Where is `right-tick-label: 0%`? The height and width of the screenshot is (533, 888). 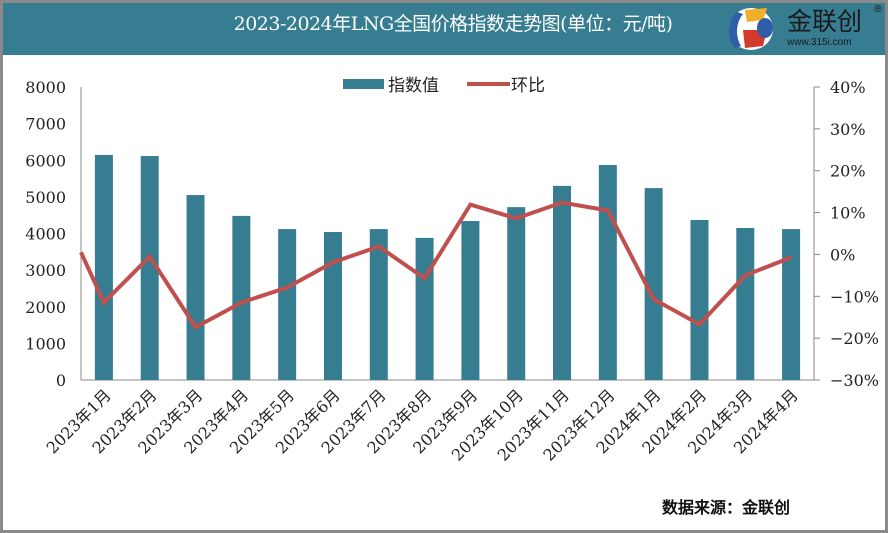
right-tick-label: 0% is located at coordinates (842, 254).